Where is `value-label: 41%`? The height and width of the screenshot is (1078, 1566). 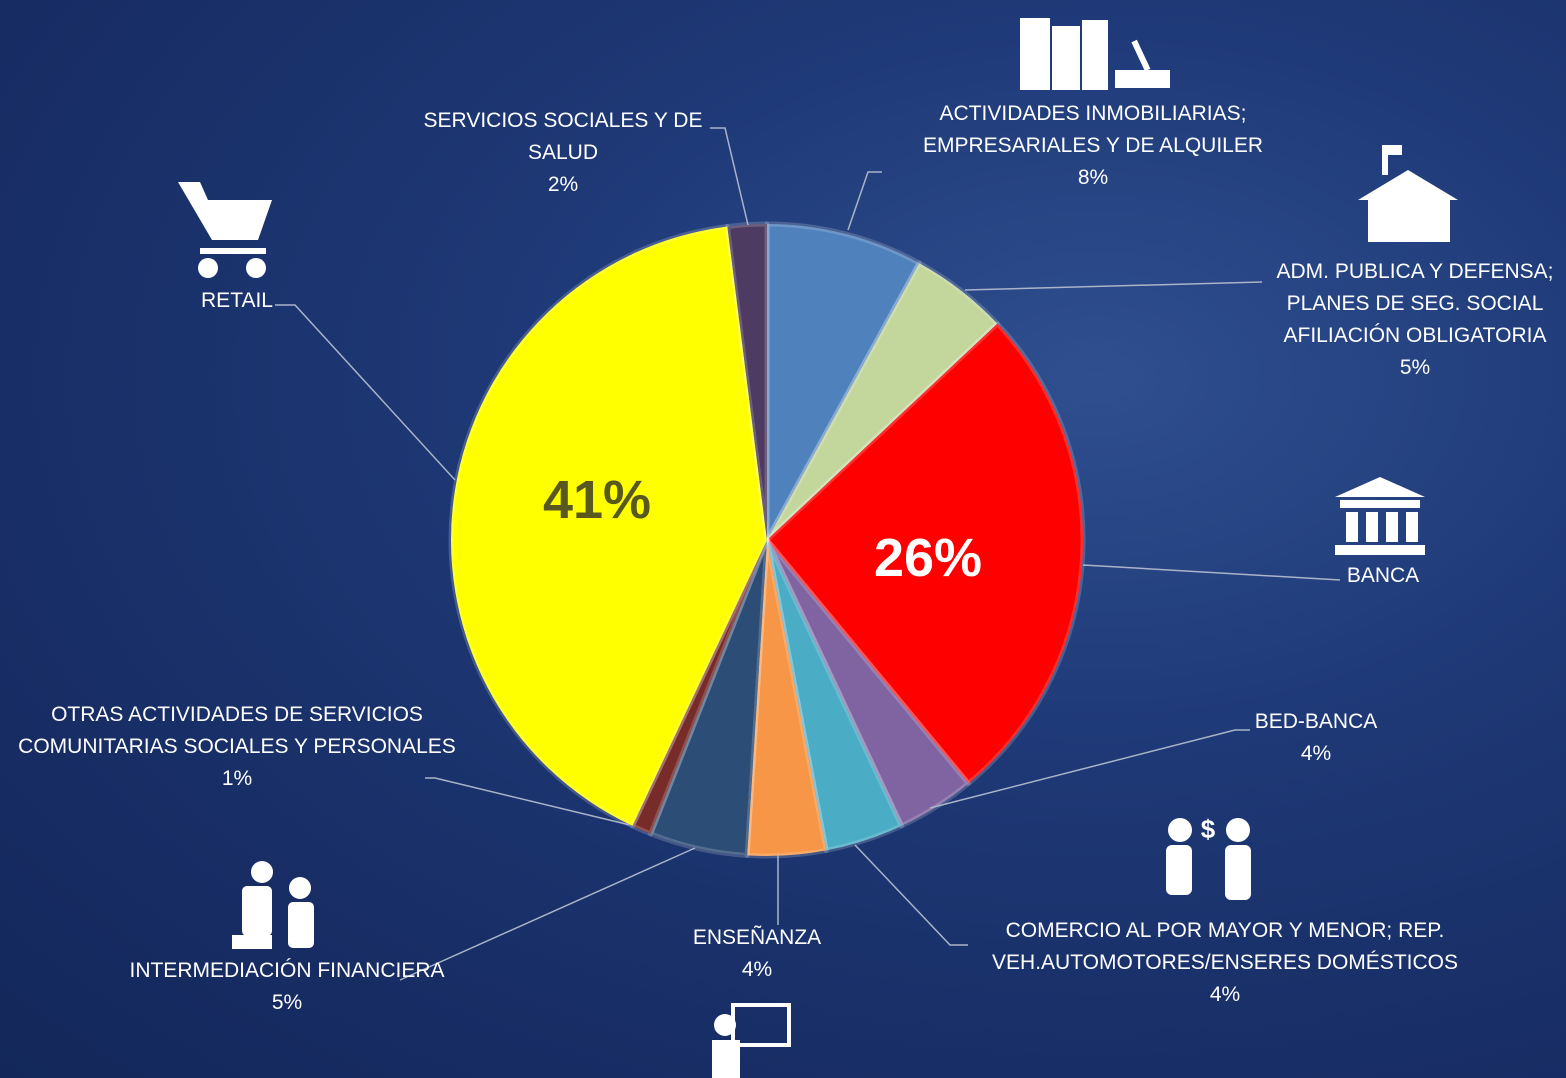
value-label: 41% is located at coordinates (597, 500).